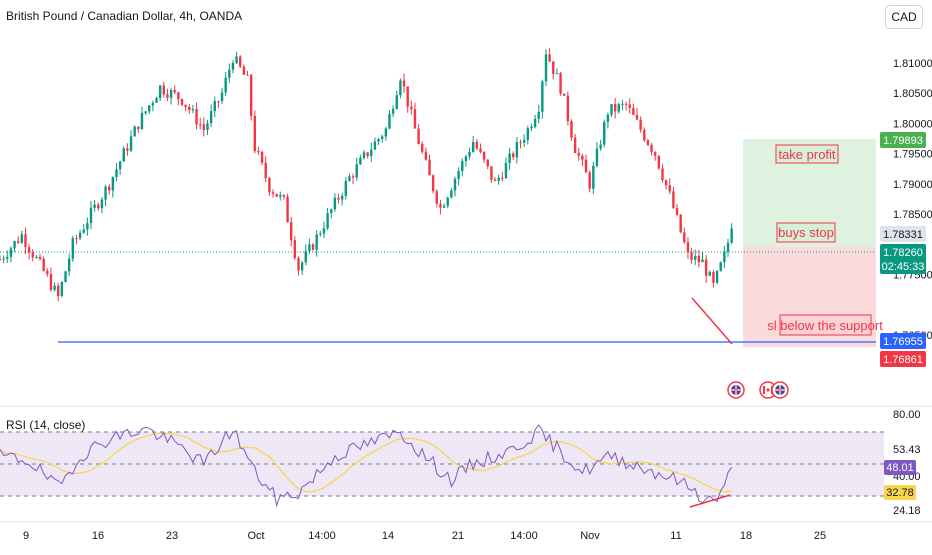 The height and width of the screenshot is (555, 932). What do you see at coordinates (820, 536) in the screenshot?
I see `time-tick-label: 25` at bounding box center [820, 536].